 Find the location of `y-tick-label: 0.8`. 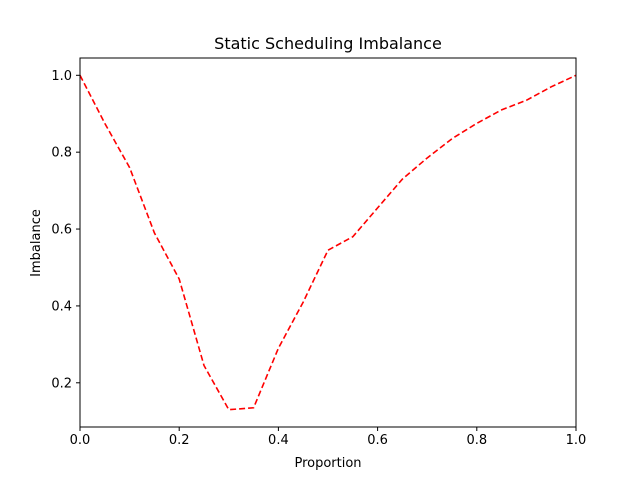

y-tick-label: 0.8 is located at coordinates (61, 153).